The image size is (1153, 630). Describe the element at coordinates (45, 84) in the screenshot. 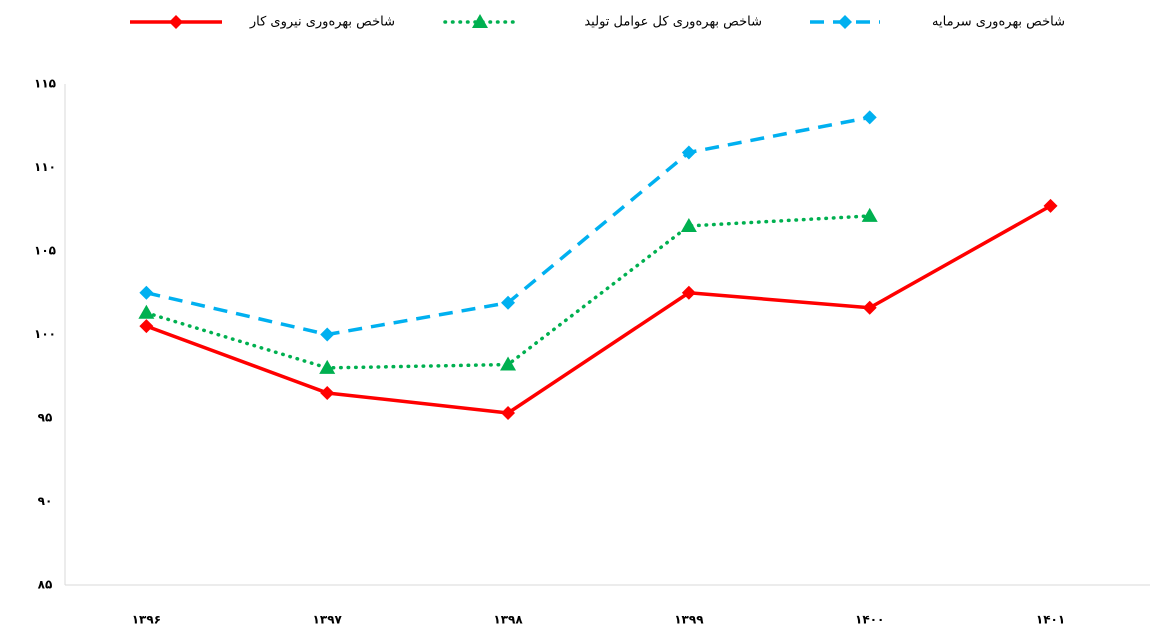

I see `y-tick-label: ۱۱۵` at that location.